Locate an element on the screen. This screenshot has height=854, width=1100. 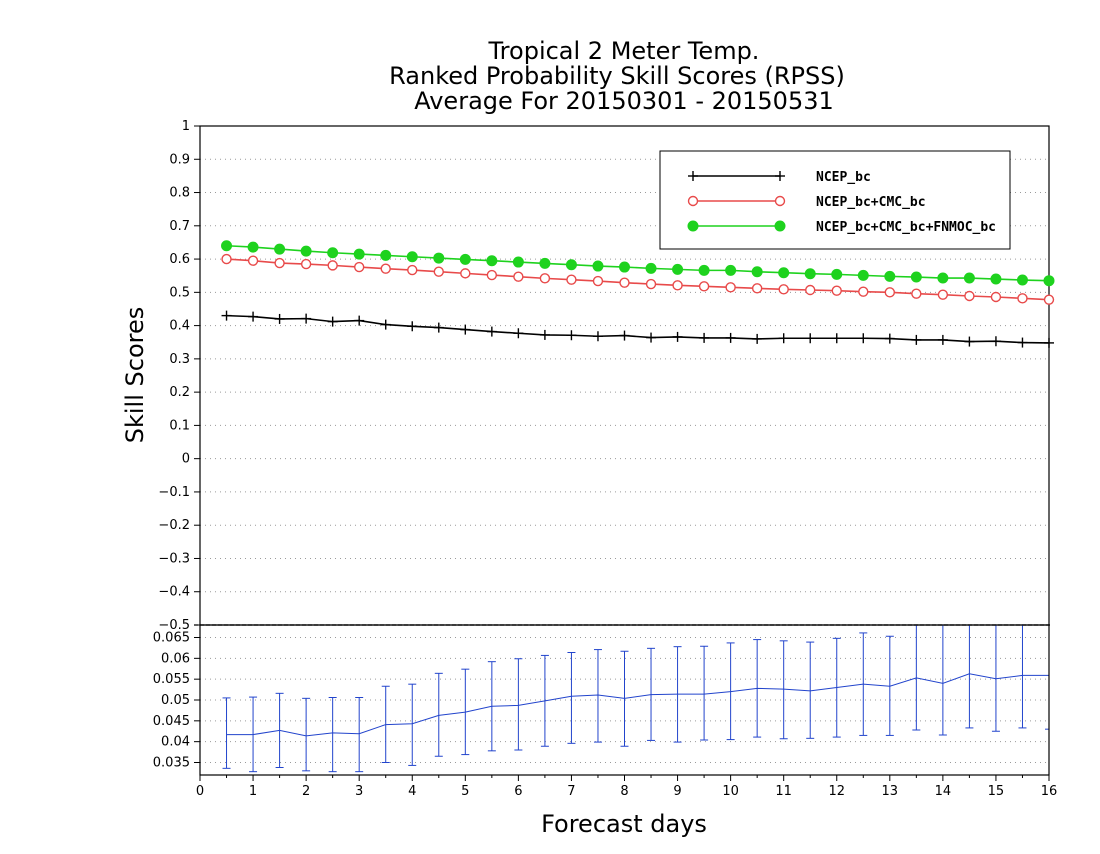
x-tick-label: 0 is located at coordinates (200, 791).